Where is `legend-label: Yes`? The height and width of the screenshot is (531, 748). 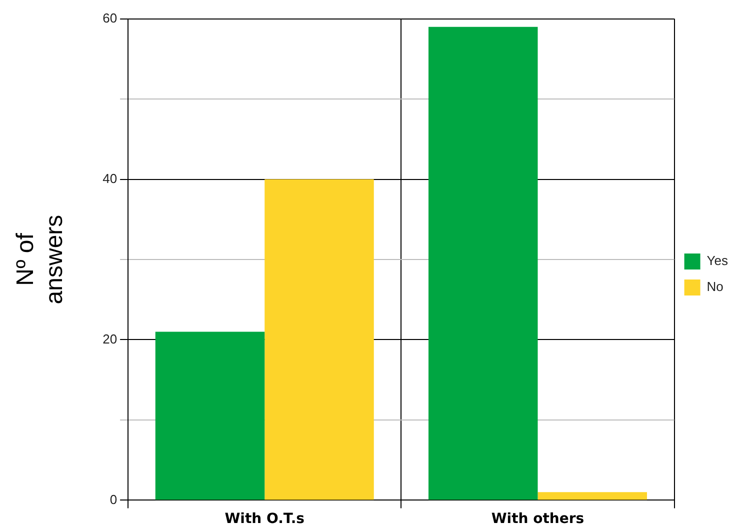
legend-label: Yes is located at coordinates (717, 260).